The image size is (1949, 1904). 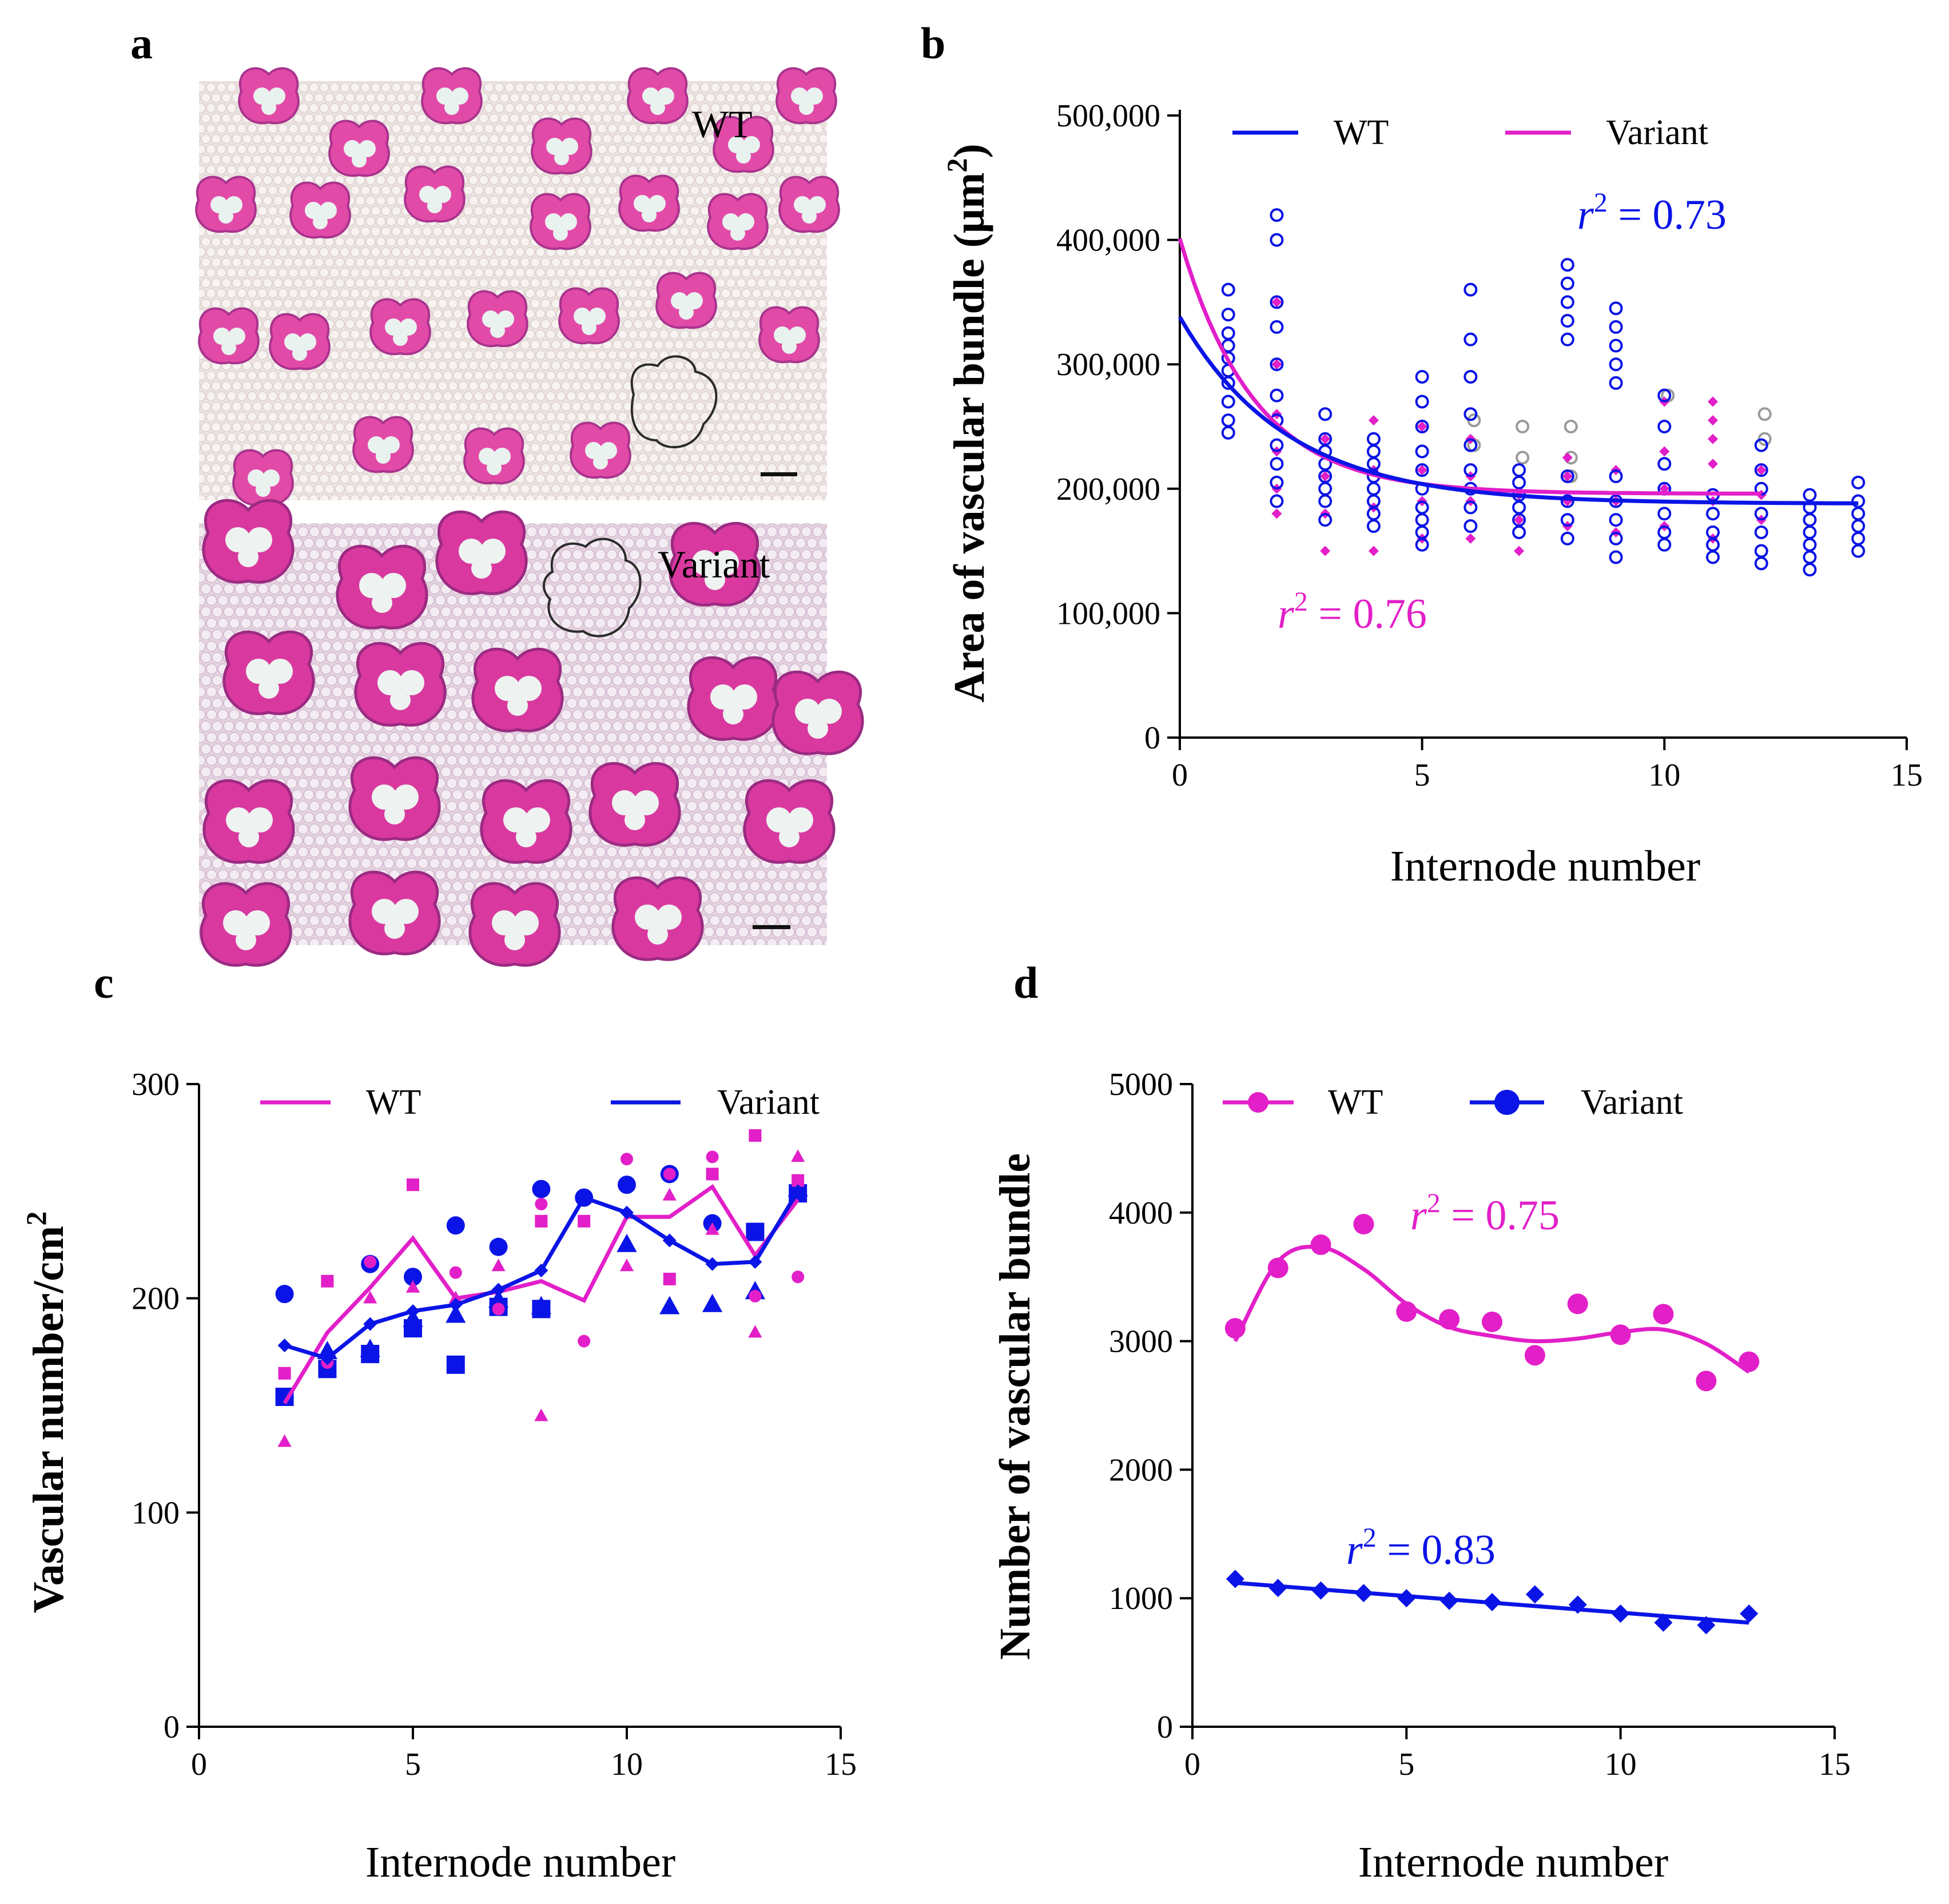 I want to click on y-tick-label: 200,000, so click(x=1108, y=489).